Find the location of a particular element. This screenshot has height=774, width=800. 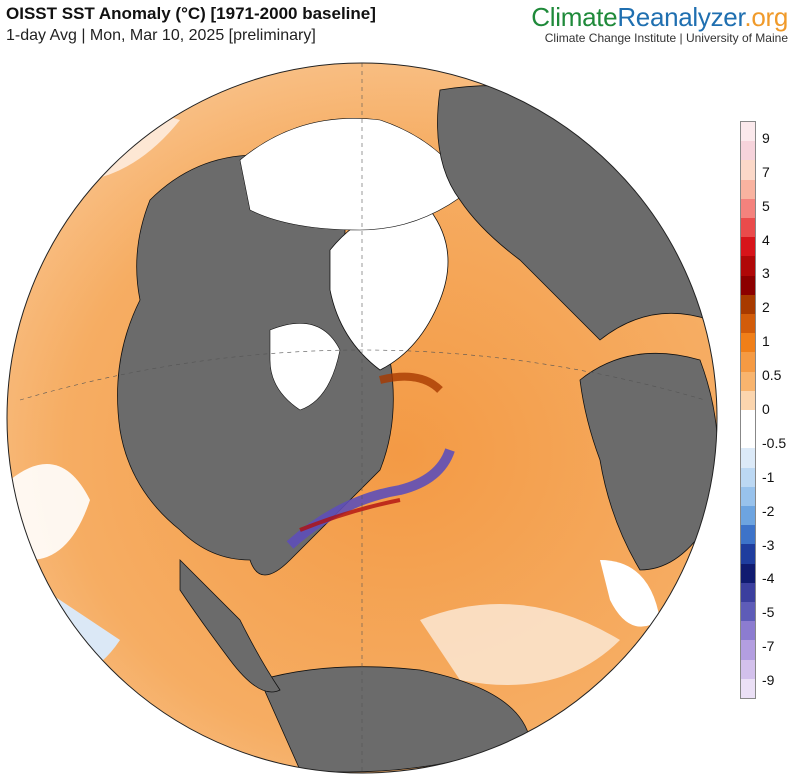

colorbar-tick-label: 2 is located at coordinates (766, 307).